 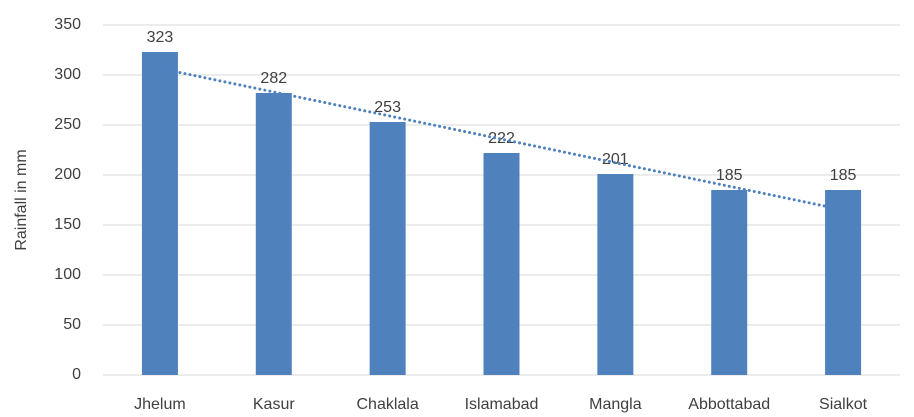 I want to click on y-tick-label: 50, so click(x=72, y=324).